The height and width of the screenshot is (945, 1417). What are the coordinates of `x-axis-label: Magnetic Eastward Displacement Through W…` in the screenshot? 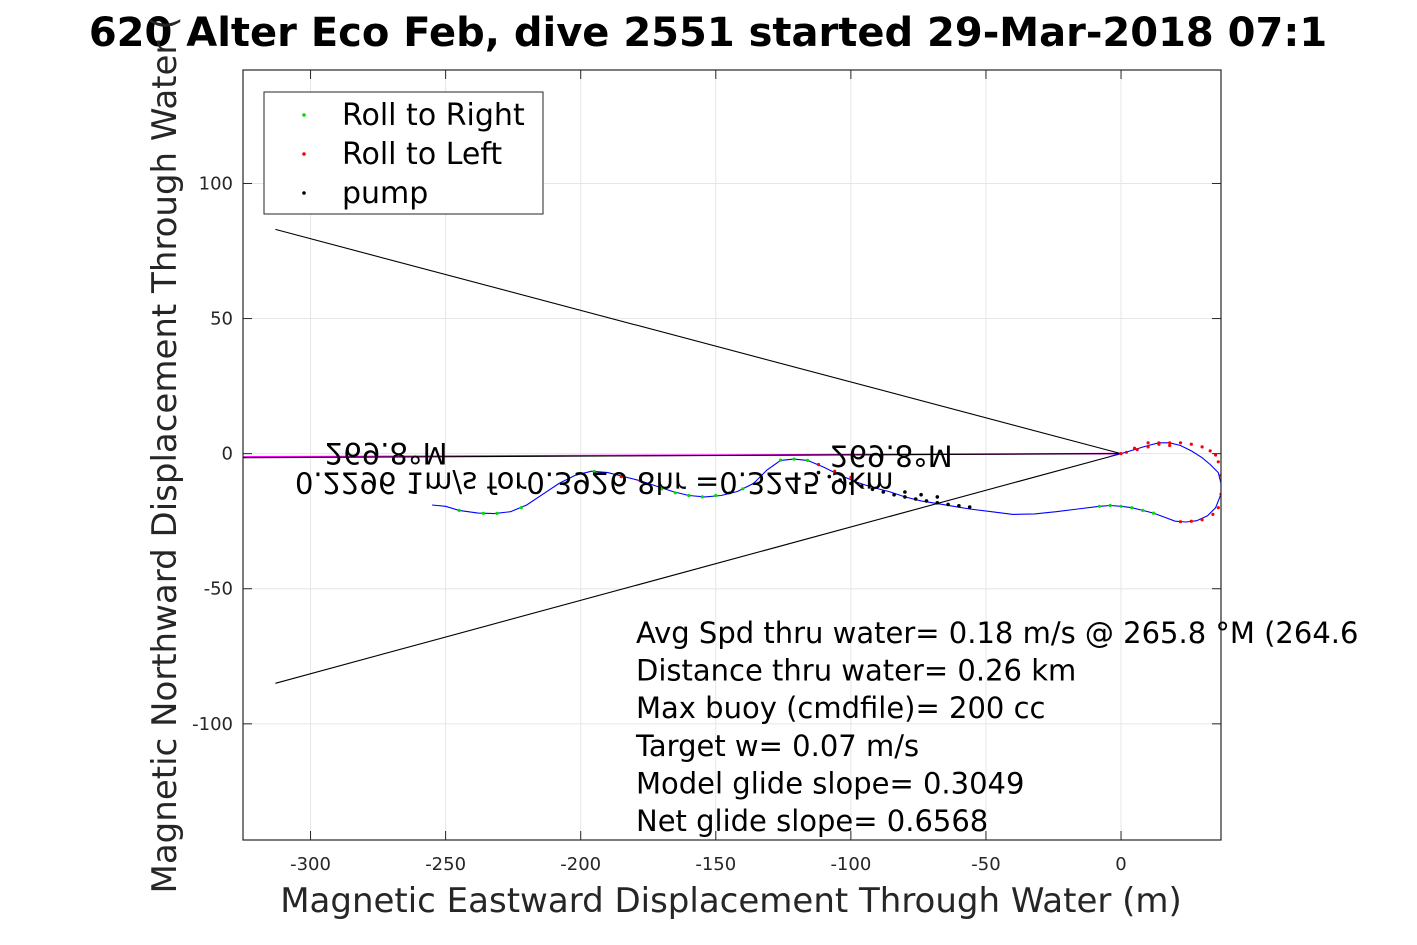 It's located at (731, 901).